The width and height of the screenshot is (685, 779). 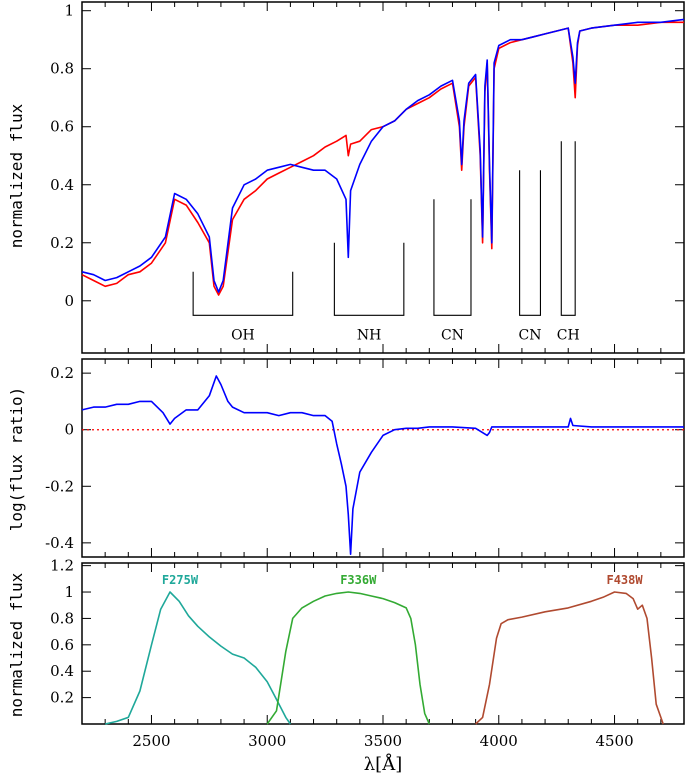 What do you see at coordinates (348, 658) in the screenshot?
I see `series-line-f336w` at bounding box center [348, 658].